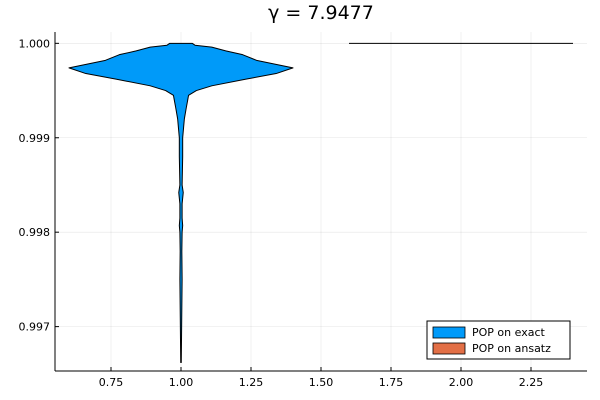 The image size is (600, 400). I want to click on x-tick-label-2: 1.25, so click(251, 382).